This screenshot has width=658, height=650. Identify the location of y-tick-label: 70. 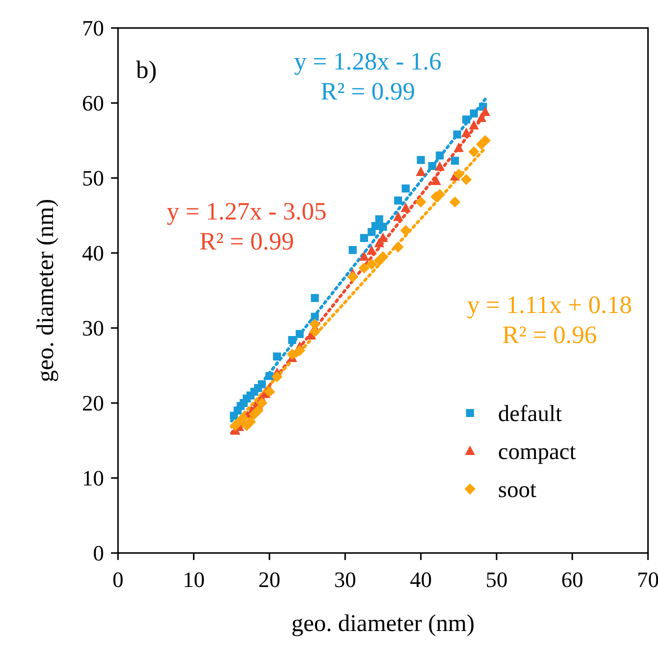
(93, 28).